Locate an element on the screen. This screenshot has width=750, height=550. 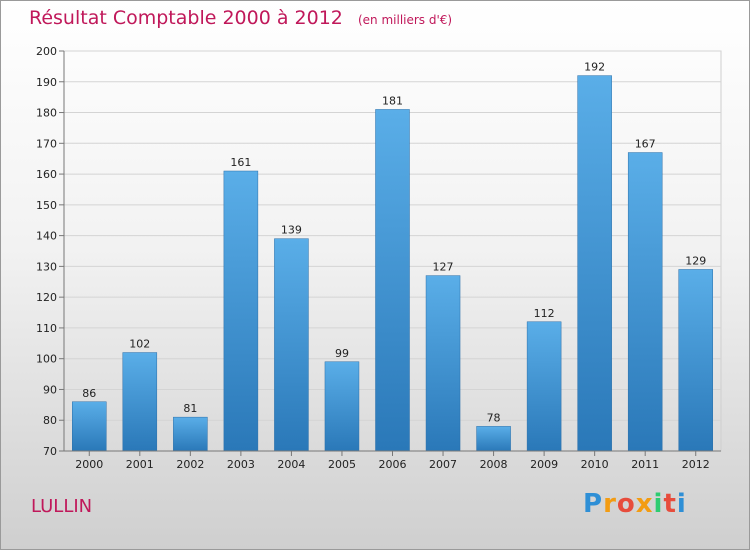
x-tick-label-2007: 2007 is located at coordinates (443, 464).